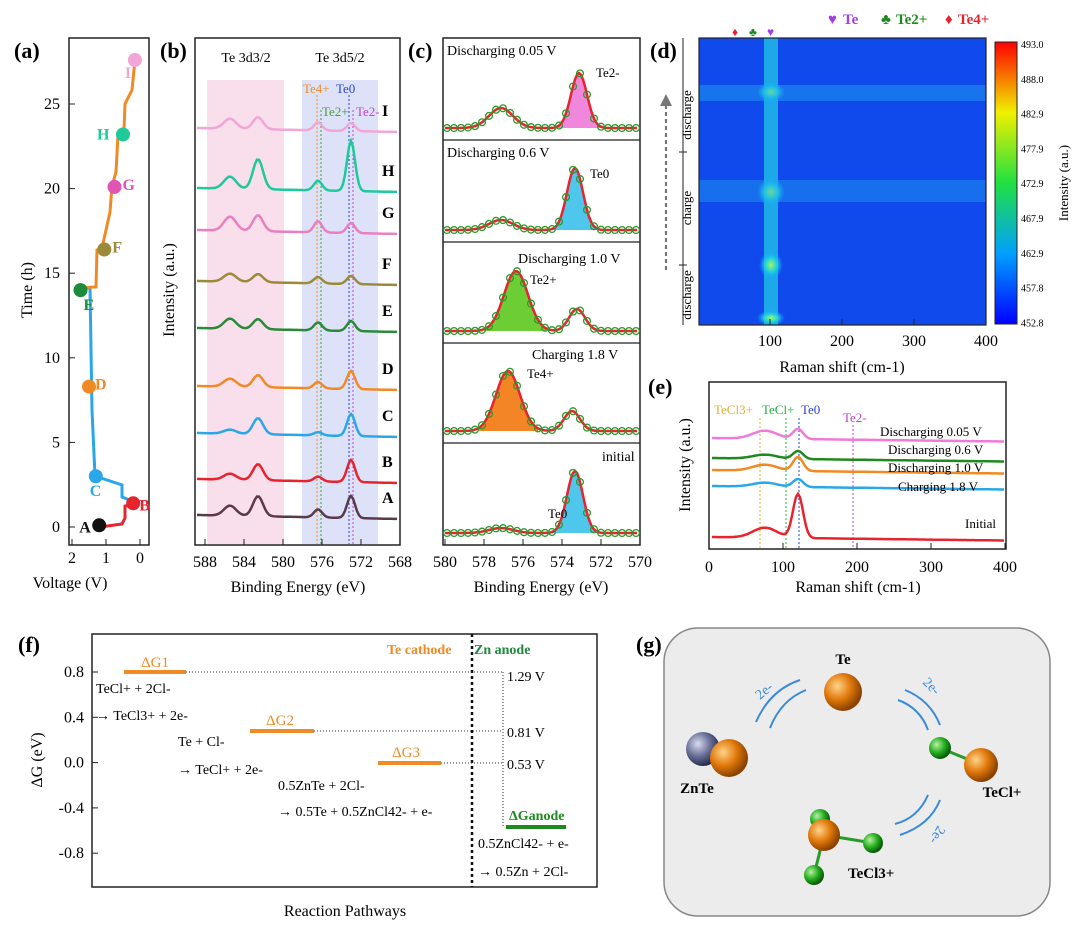  What do you see at coordinates (133, 689) in the screenshot?
I see `panel-f-r1a: TeCl+ + 2Cl-` at bounding box center [133, 689].